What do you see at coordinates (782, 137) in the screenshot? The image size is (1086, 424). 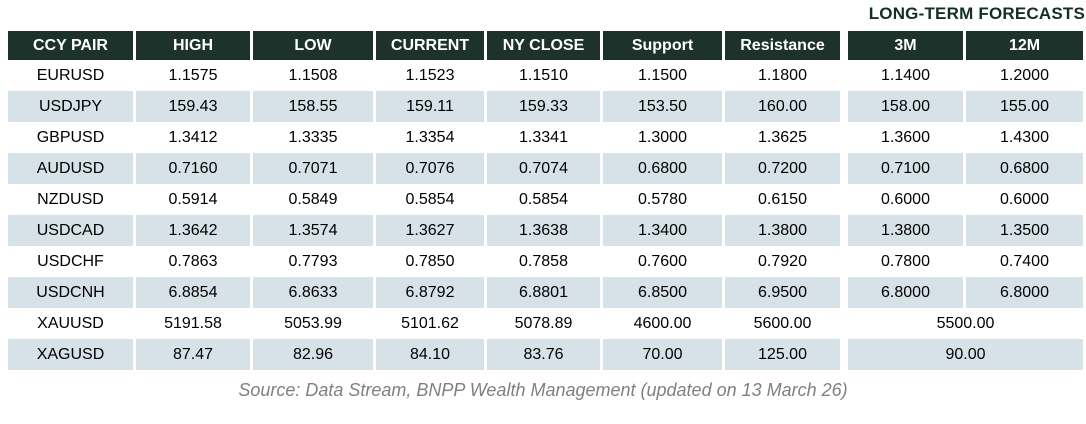 I see `value-cell: 1.3625` at bounding box center [782, 137].